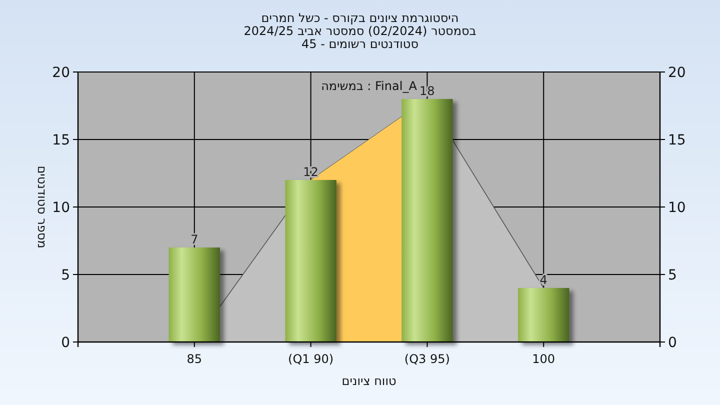 This screenshot has width=720, height=405. Describe the element at coordinates (672, 343) in the screenshot. I see `y2-tick-label: 0` at that location.